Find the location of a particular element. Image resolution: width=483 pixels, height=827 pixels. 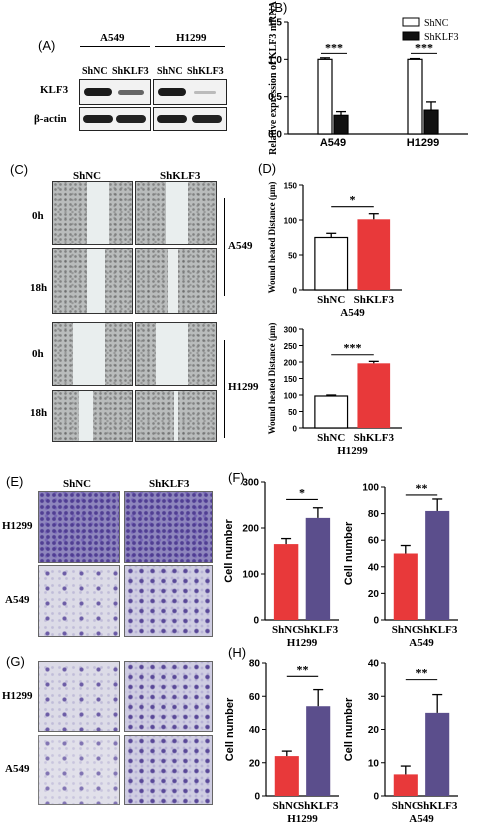

panel-label-g: (G) is located at coordinates (15, 661).